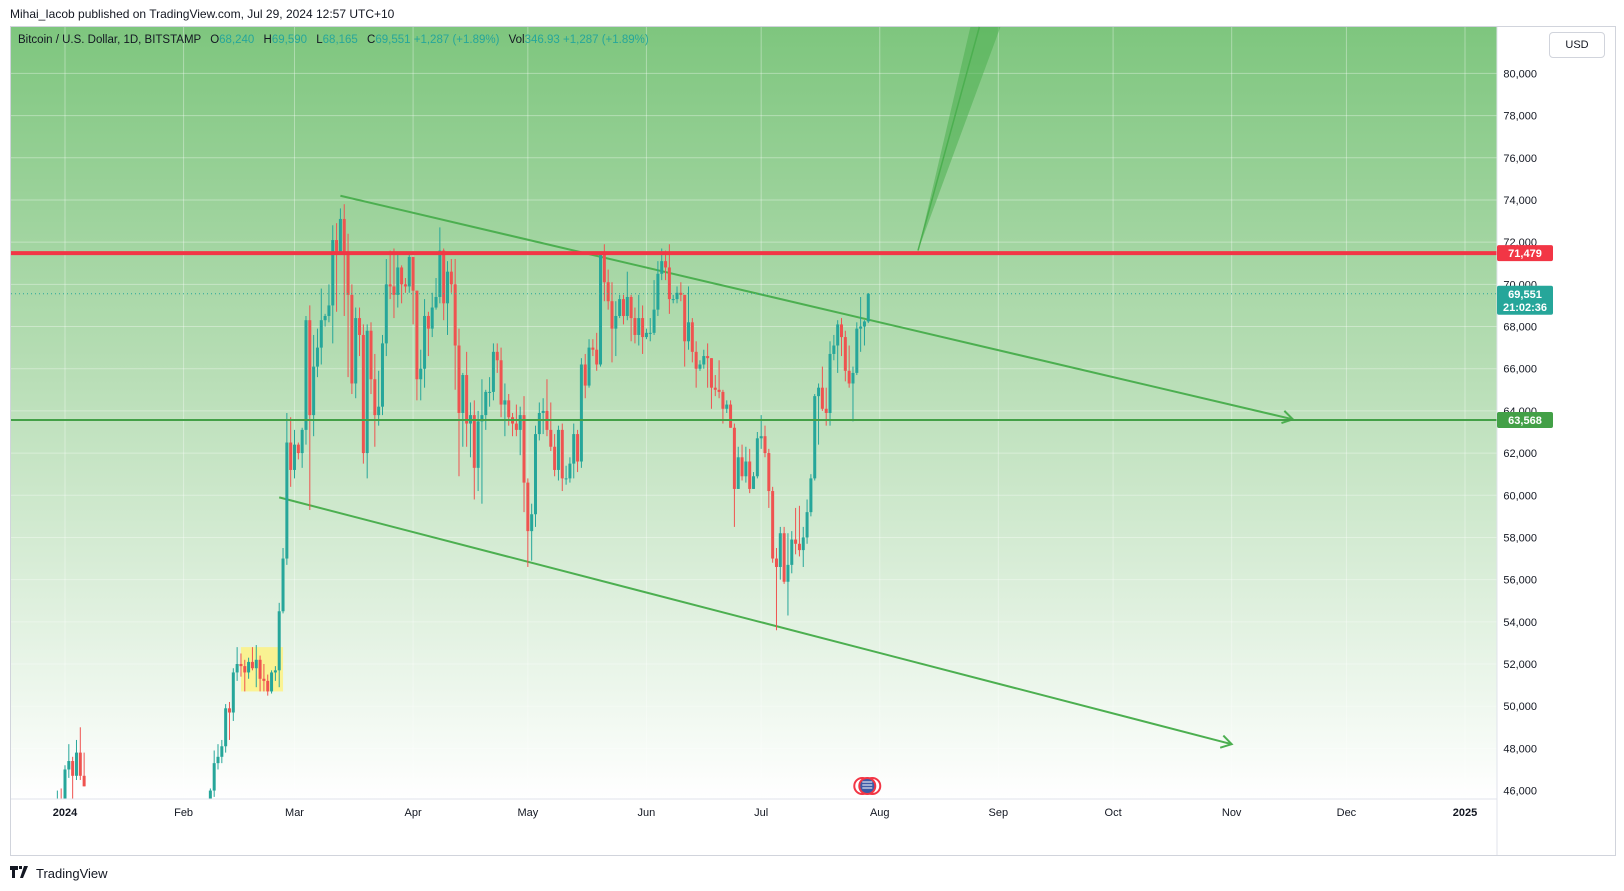  I want to click on price-tick-label: 54,000, so click(1520, 623).